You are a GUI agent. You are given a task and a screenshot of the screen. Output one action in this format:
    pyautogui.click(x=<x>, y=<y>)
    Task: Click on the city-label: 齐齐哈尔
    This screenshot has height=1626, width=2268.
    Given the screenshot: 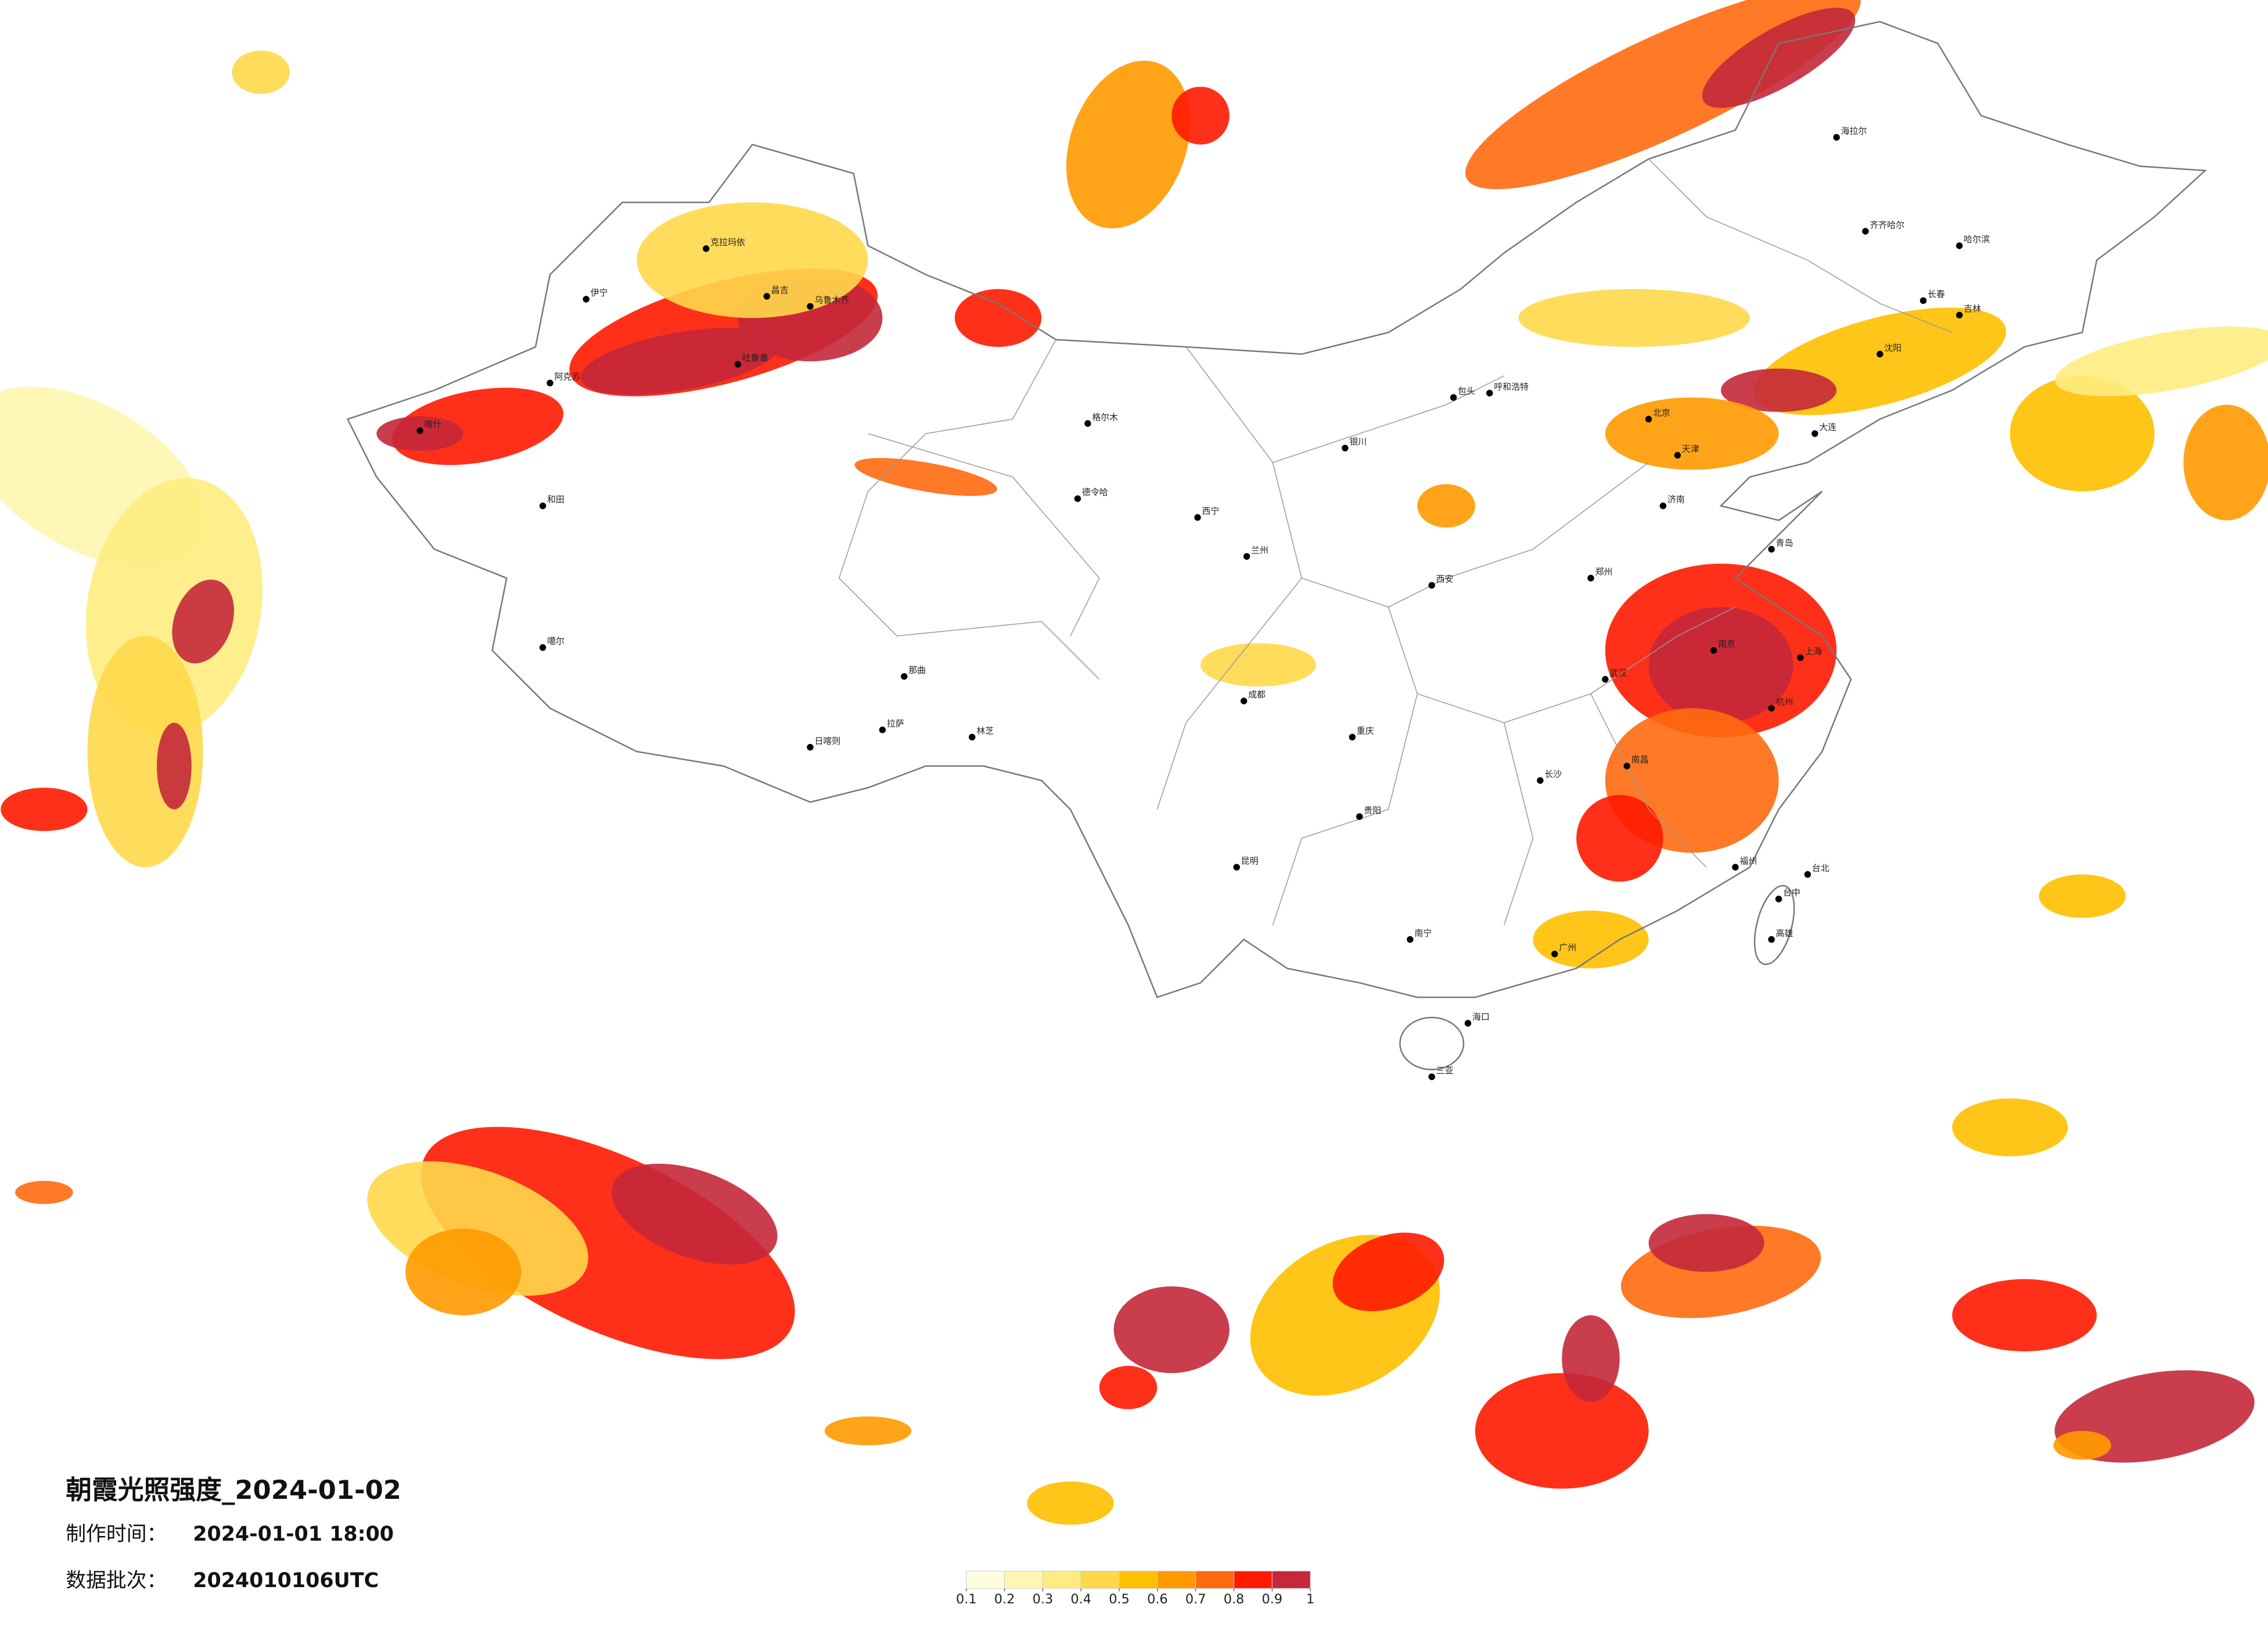 What is the action you would take?
    pyautogui.click(x=1887, y=225)
    